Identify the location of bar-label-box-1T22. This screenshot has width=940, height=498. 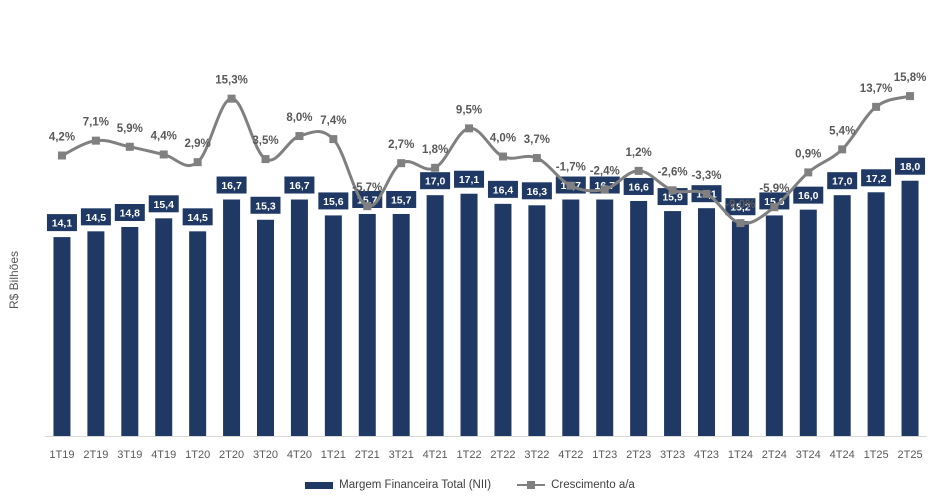
(469, 179).